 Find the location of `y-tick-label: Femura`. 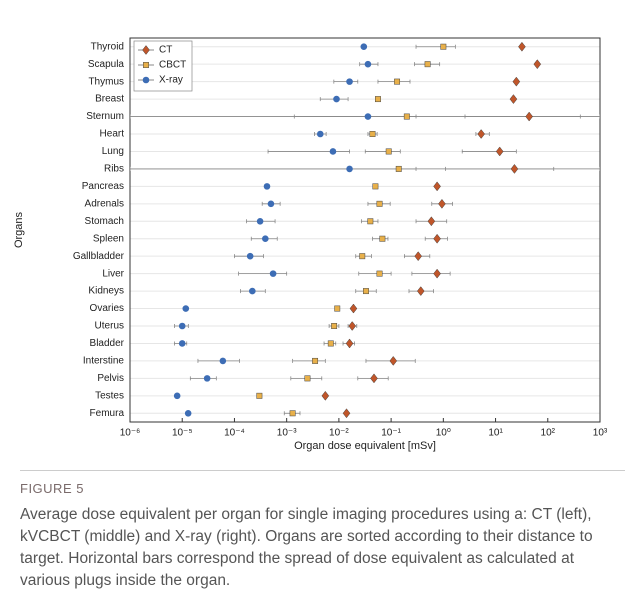

y-tick-label: Femura is located at coordinates (107, 413).